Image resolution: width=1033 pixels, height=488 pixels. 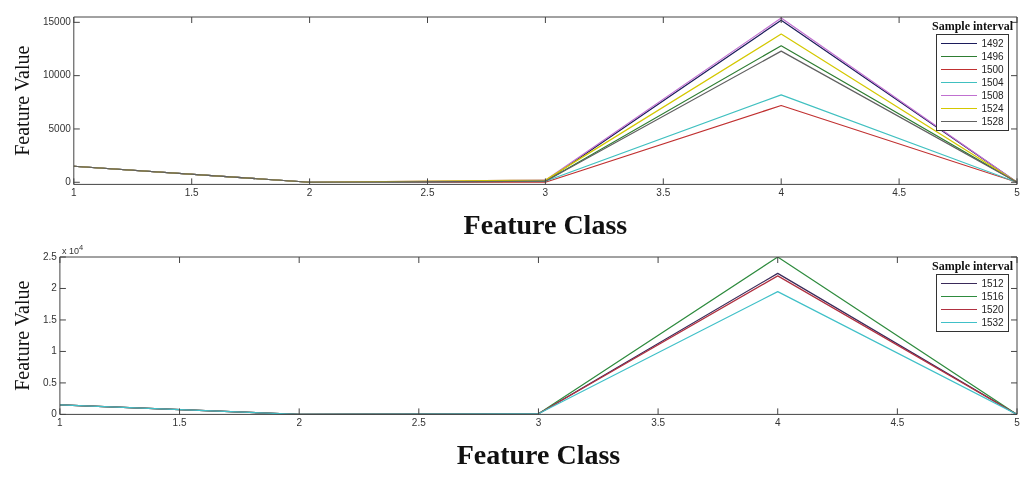 What do you see at coordinates (992, 296) in the screenshot?
I see `legend-label: 1516` at bounding box center [992, 296].